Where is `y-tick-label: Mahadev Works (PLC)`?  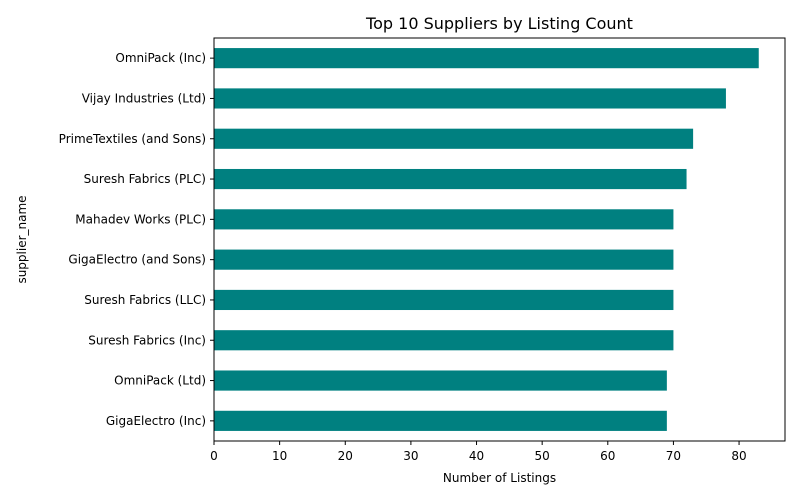
y-tick-label: Mahadev Works (PLC) is located at coordinates (140, 219).